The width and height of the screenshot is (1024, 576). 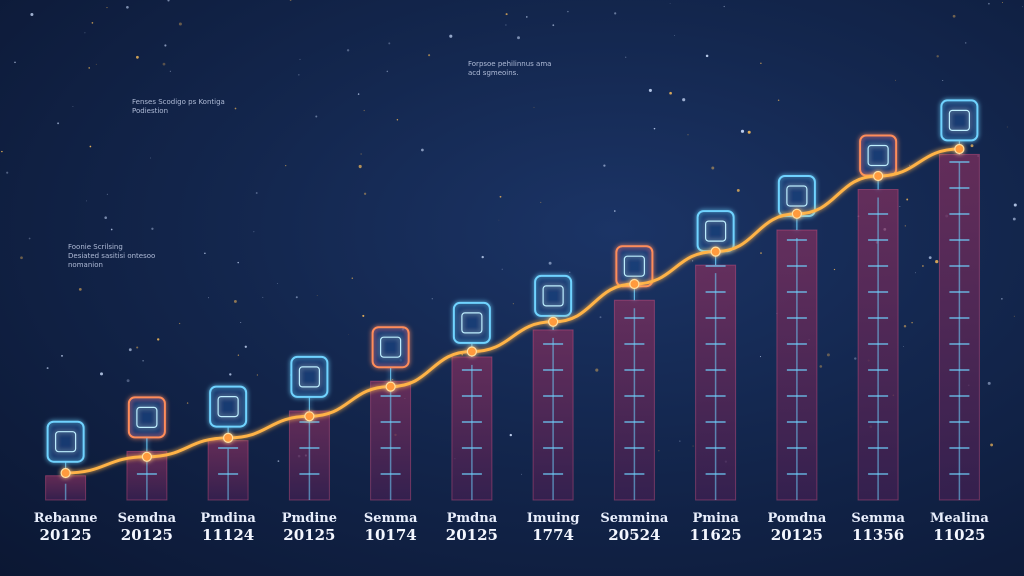 What do you see at coordinates (959, 535) in the screenshot?
I see `x-tick-label-year: 11025` at bounding box center [959, 535].